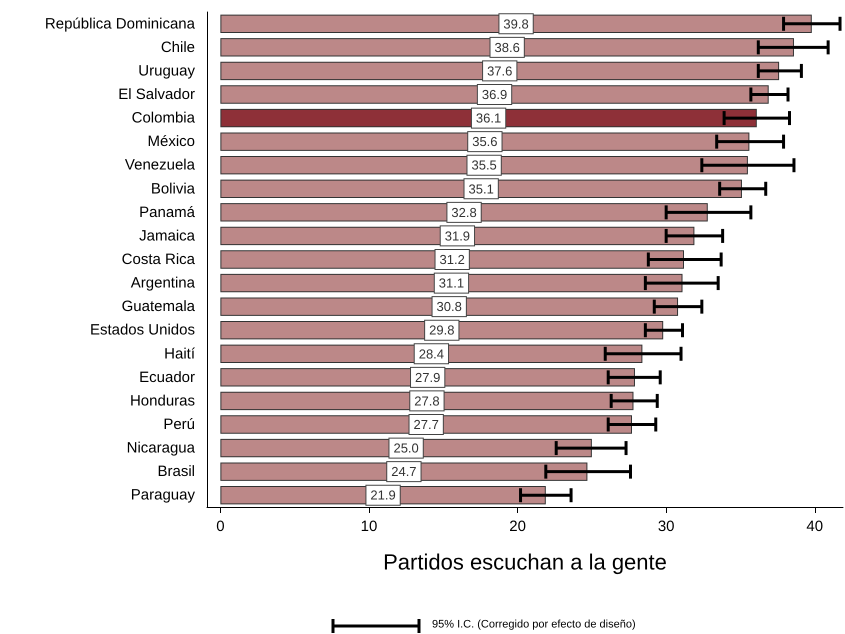 The width and height of the screenshot is (845, 634). I want to click on data-label: 36.1, so click(489, 118).